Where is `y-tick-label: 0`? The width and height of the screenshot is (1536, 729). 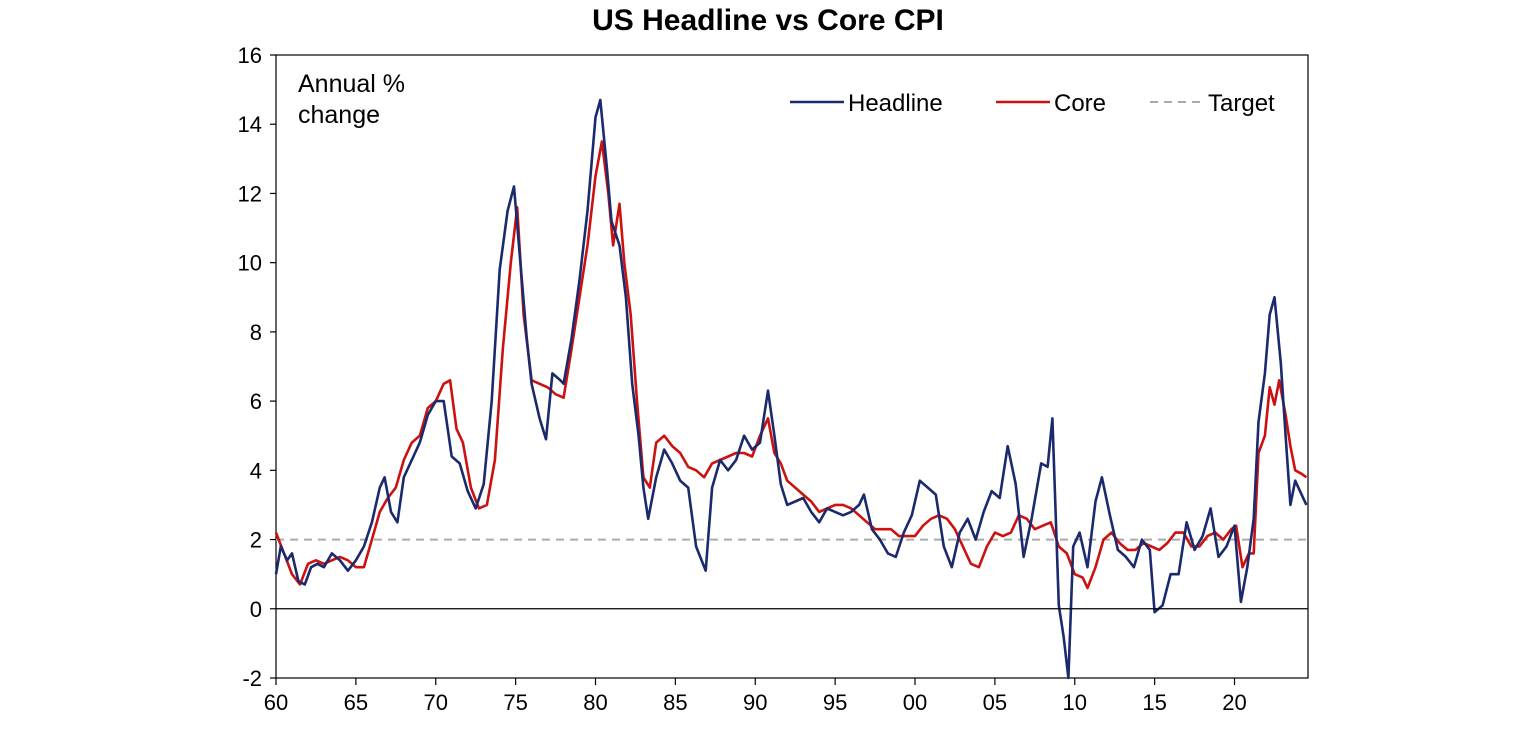 y-tick-label: 0 is located at coordinates (256, 609).